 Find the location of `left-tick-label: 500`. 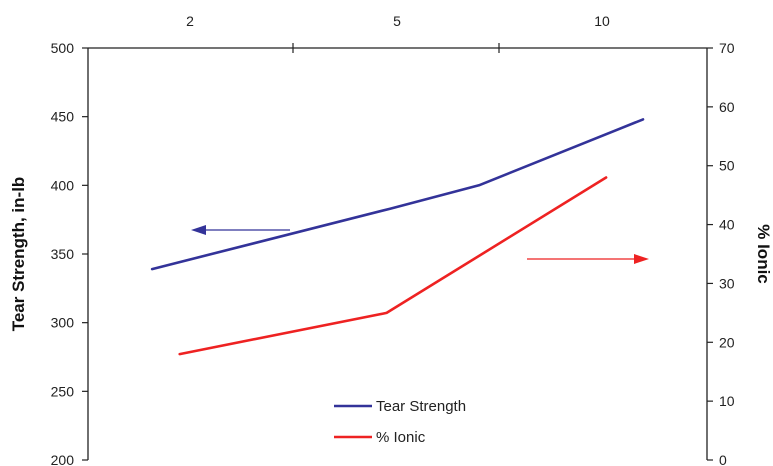

left-tick-label: 500 is located at coordinates (63, 48).